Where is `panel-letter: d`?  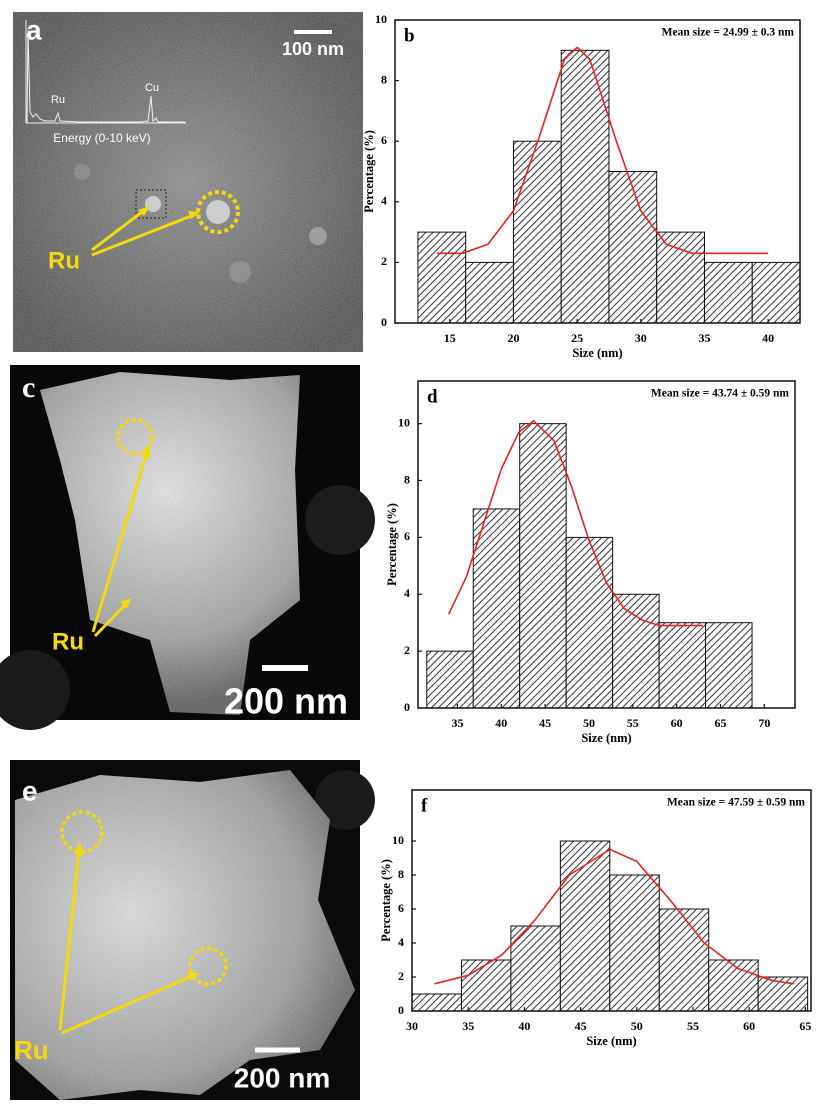
panel-letter: d is located at coordinates (432, 396).